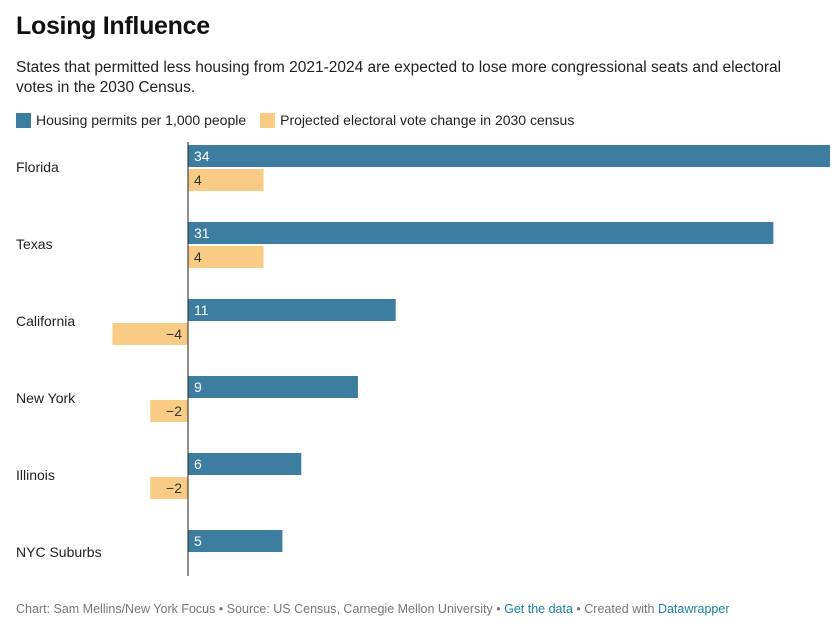 The height and width of the screenshot is (639, 840). I want to click on votes-bar-florida, so click(226, 180).